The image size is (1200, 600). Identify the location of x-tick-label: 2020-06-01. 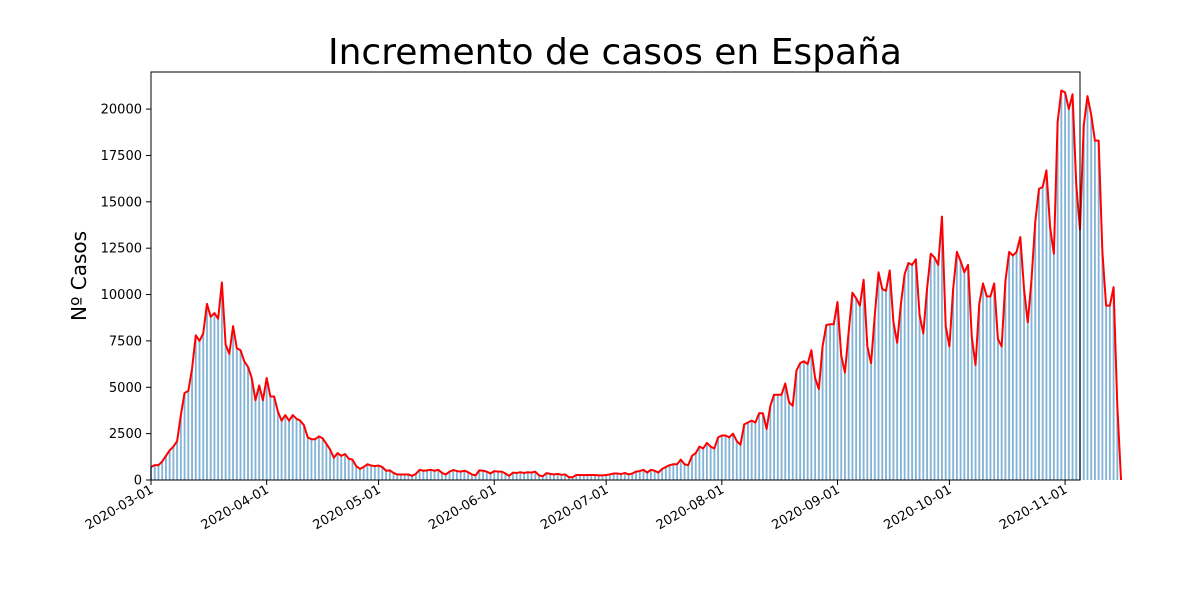
(462, 507).